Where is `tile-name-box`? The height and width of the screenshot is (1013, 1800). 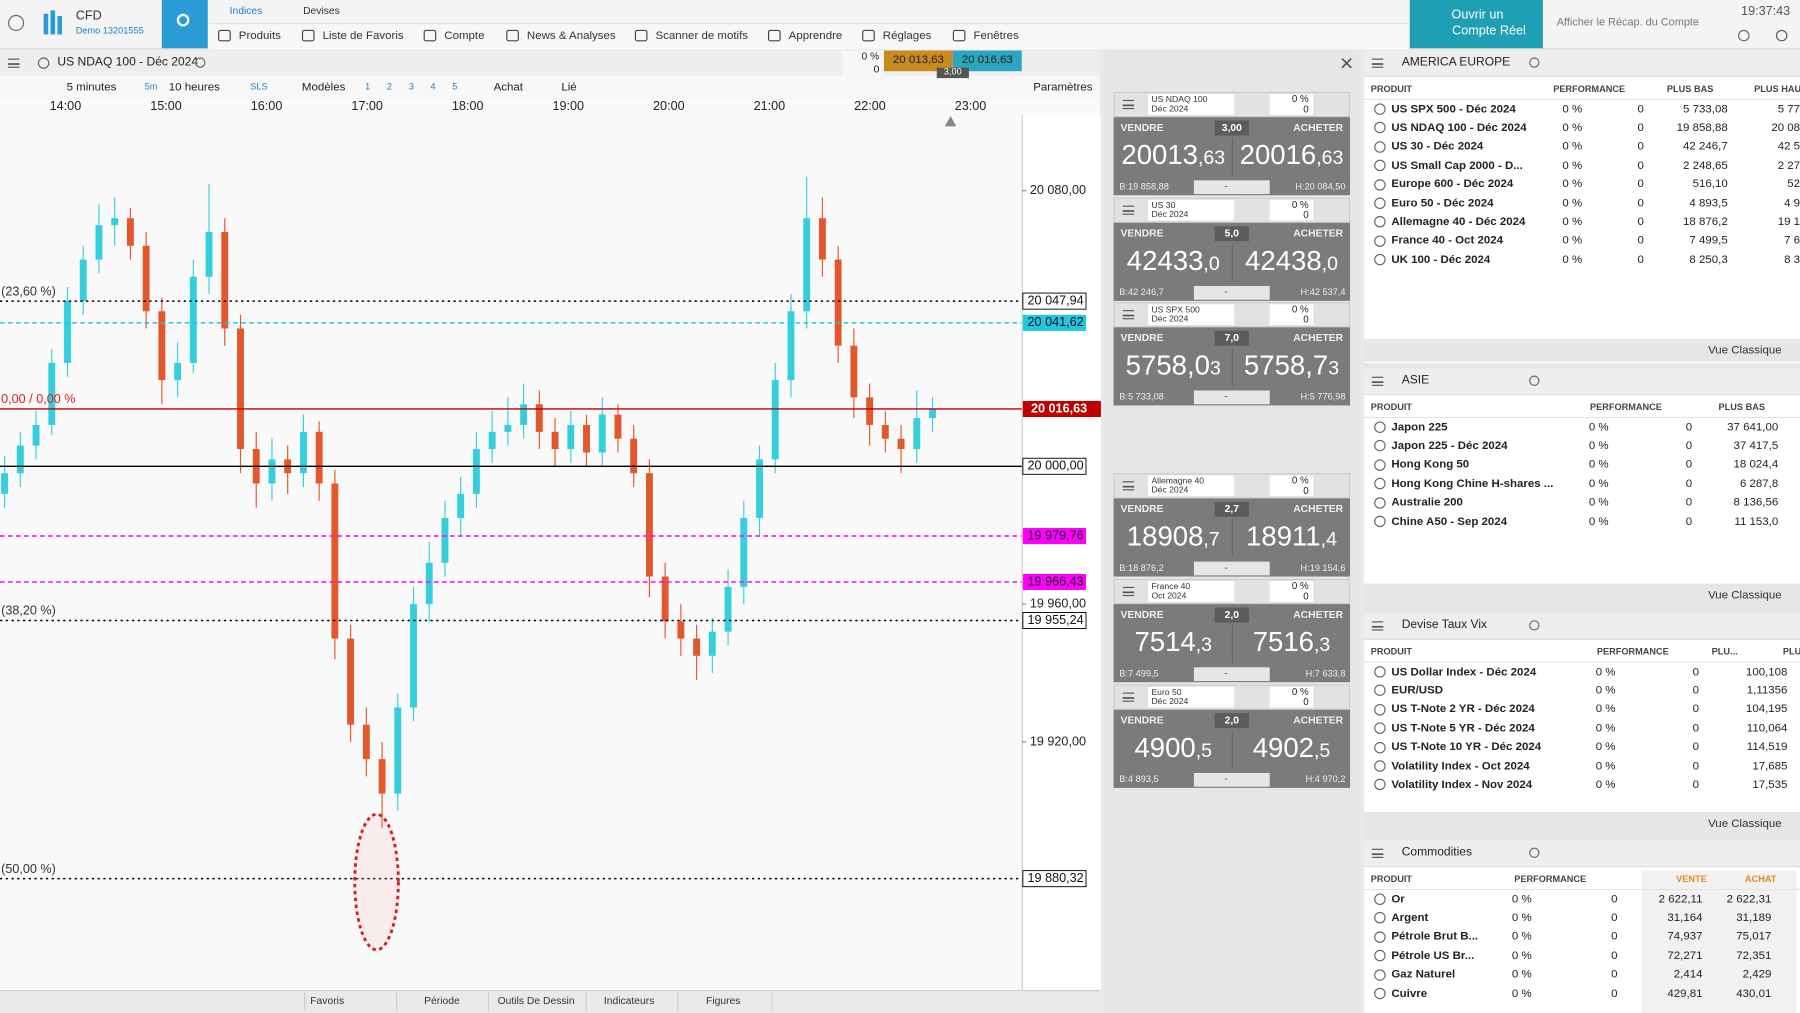
tile-name-box is located at coordinates (1191, 315).